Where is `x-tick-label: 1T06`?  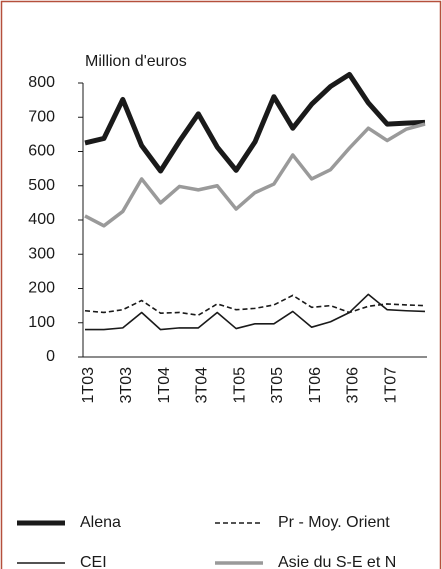 x-tick-label: 1T06 is located at coordinates (315, 385).